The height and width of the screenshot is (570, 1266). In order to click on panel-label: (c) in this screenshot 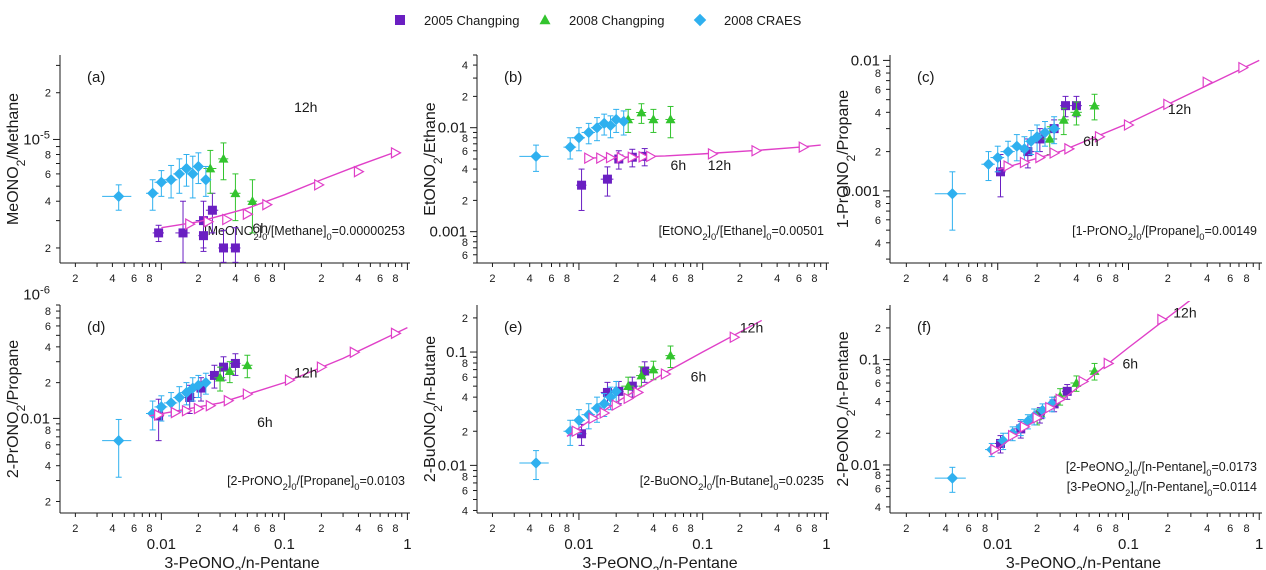, I will do `click(926, 77)`.